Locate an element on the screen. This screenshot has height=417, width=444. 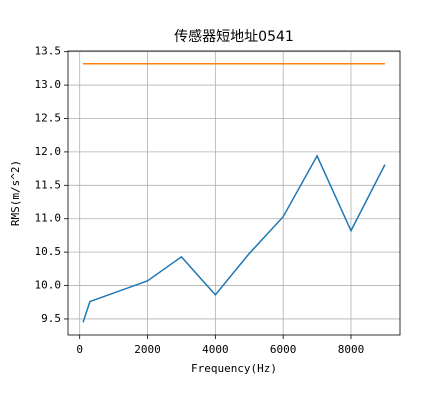
x-axis-label: Frequency(Hz) is located at coordinates (234, 368).